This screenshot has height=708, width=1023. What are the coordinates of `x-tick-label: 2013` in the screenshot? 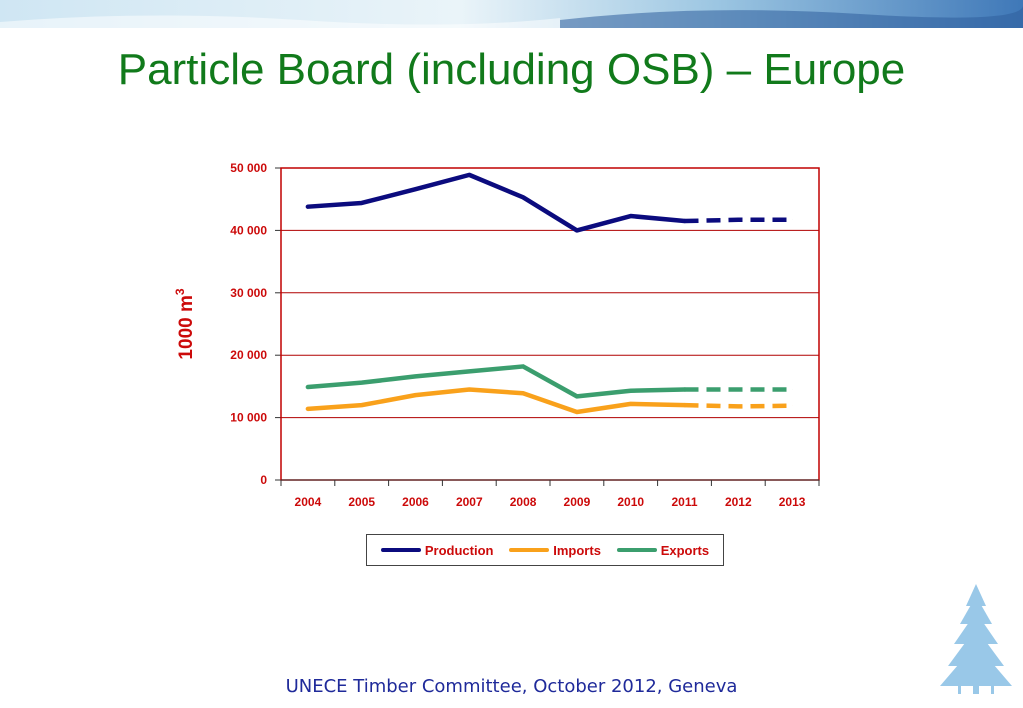 It's located at (792, 502).